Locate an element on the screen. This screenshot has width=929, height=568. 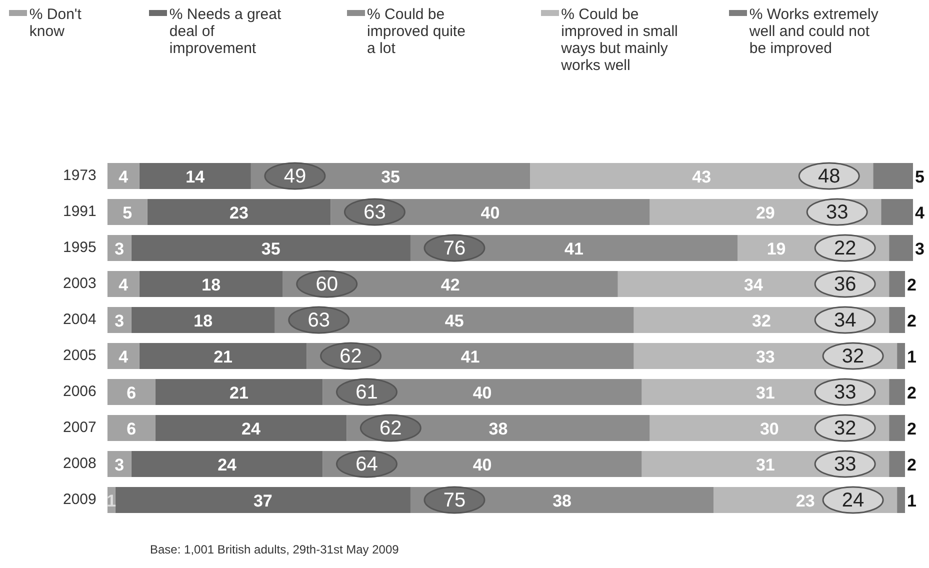
legend-label: % Don't know is located at coordinates (55, 23).